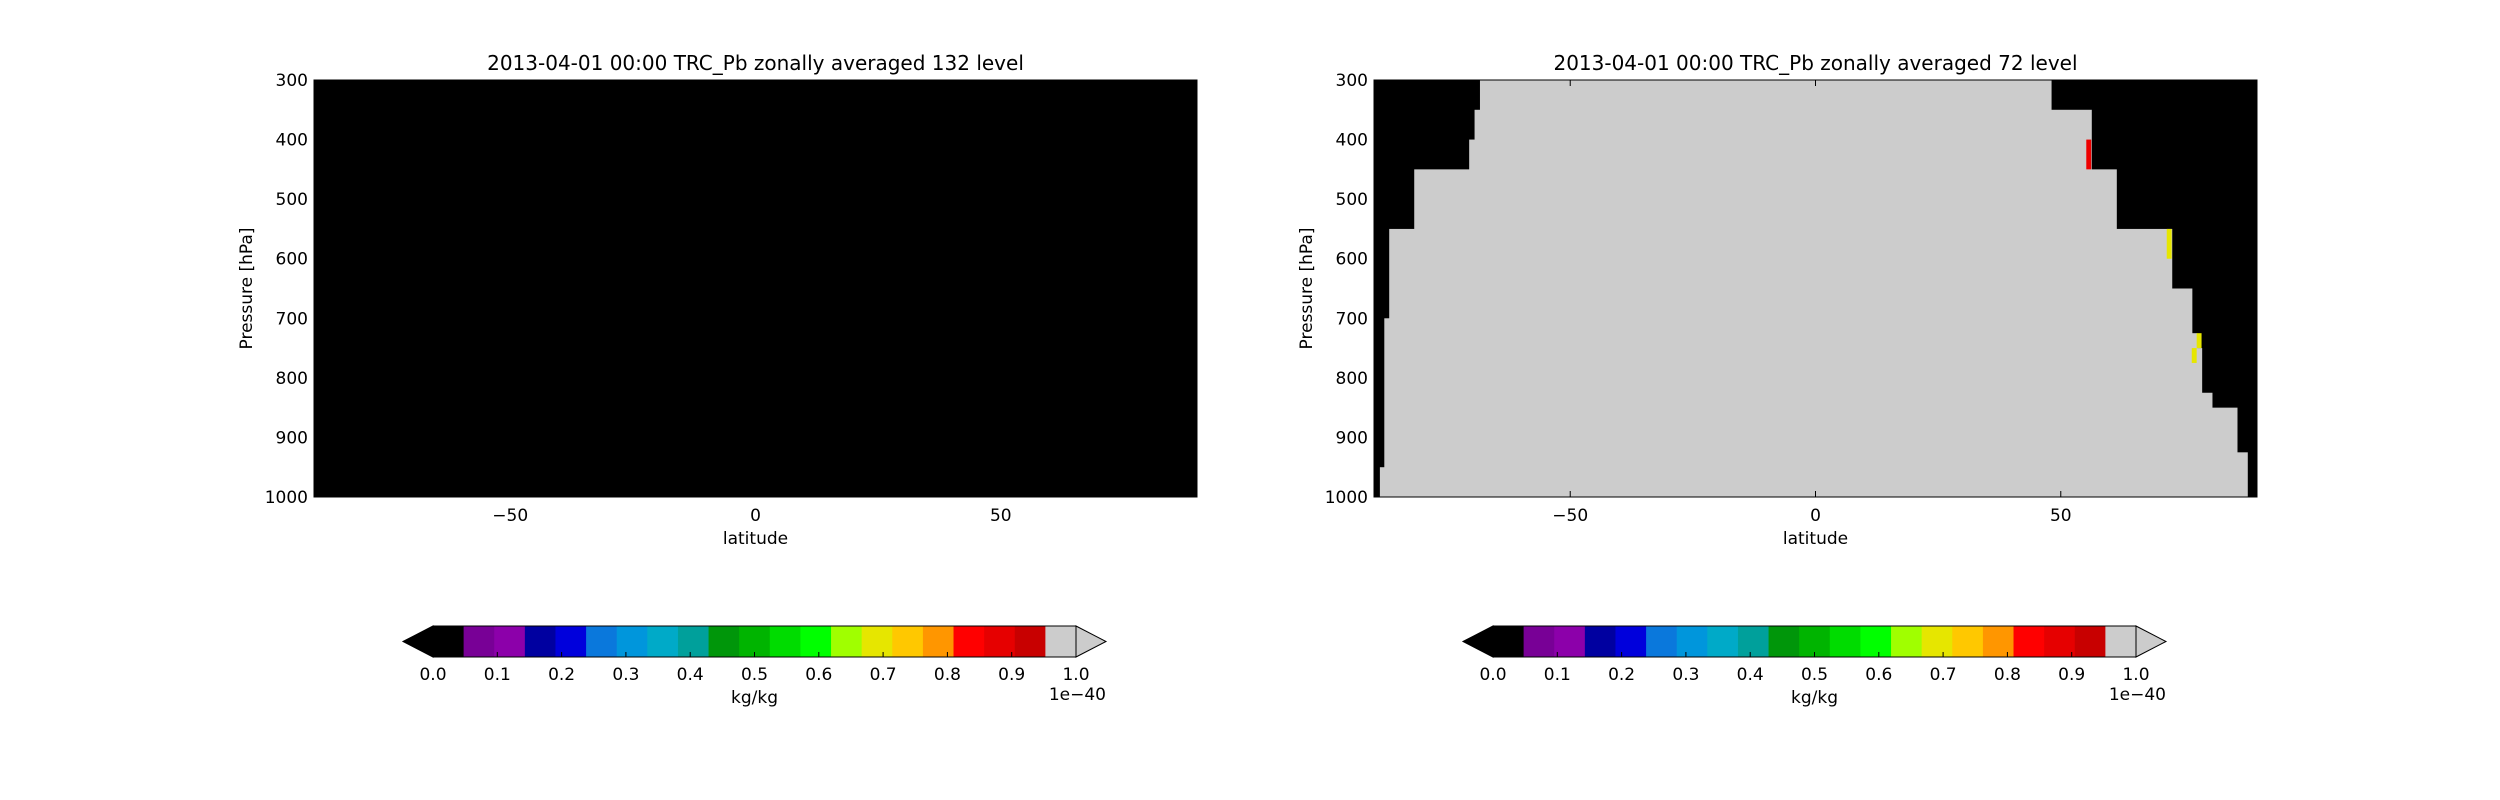 The image size is (2500, 800). What do you see at coordinates (417, 641) in the screenshot?
I see `colorbar-under-arrow` at bounding box center [417, 641].